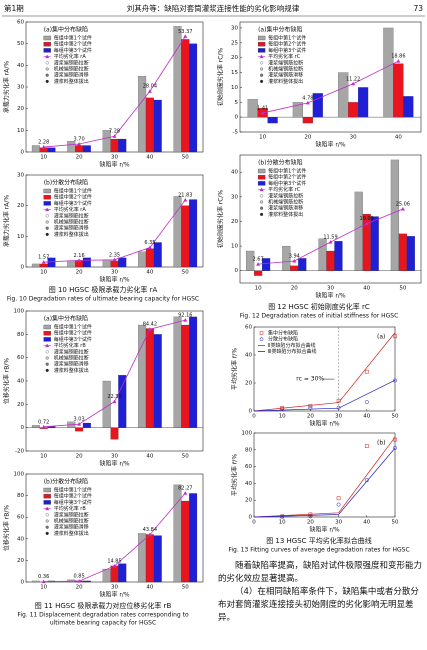 This screenshot has height=650, width=427. I want to click on figure-caption: 图 12 HGSC 初始刚度劣化率 rC, so click(319, 306).